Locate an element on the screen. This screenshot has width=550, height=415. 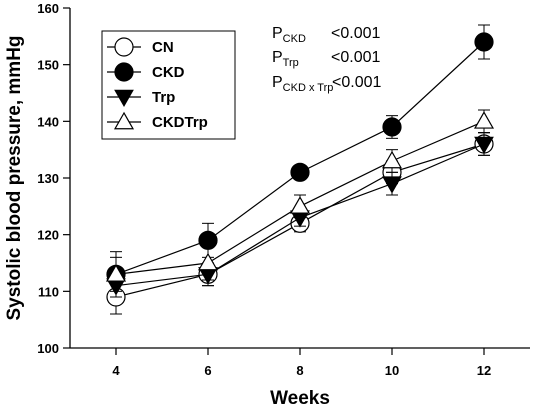
y-tick-label: 150 is located at coordinates (48, 65).